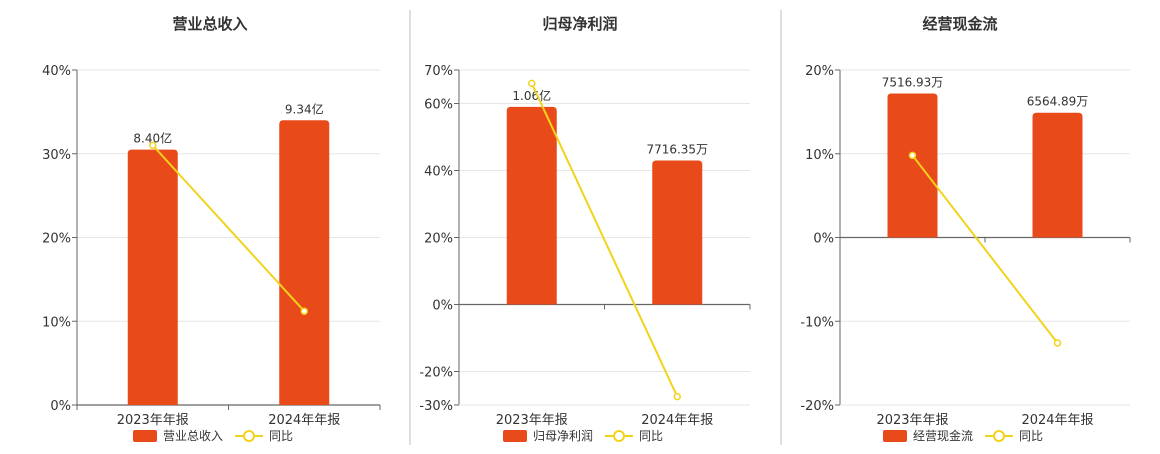 This screenshot has height=454, width=1160. What do you see at coordinates (304, 108) in the screenshot?
I see `bar-data-label: 9.34亿` at bounding box center [304, 108].